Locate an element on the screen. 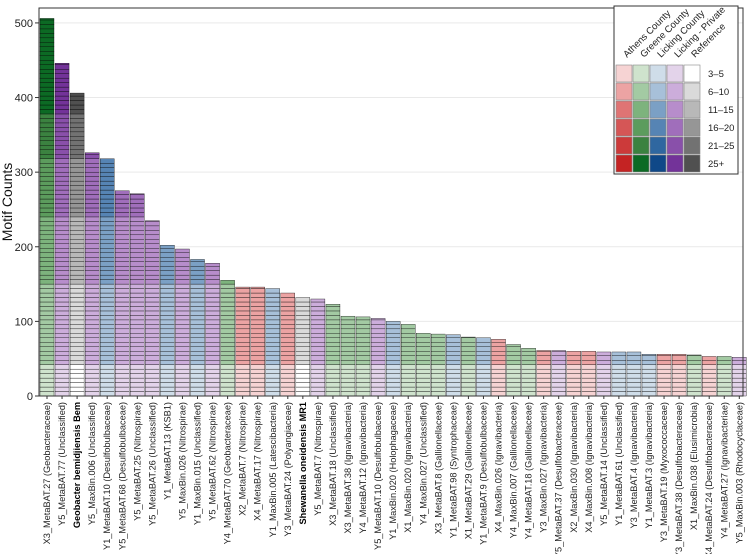 The image size is (747, 554). x-tick-label-27: X3_MetaBAT.8 (Gallionellaceae) is located at coordinates (438, 468).